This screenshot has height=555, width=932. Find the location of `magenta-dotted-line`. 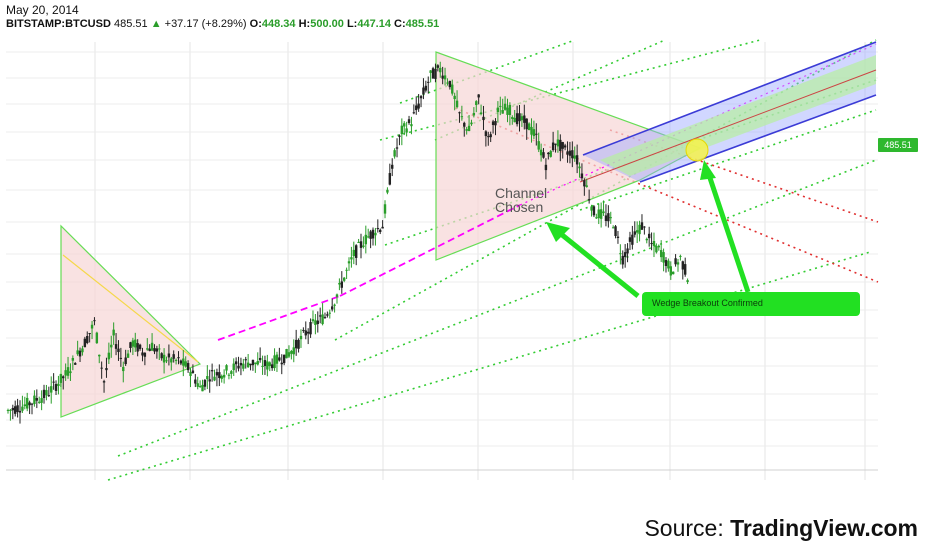

magenta-dotted-line is located at coordinates (698, 124).